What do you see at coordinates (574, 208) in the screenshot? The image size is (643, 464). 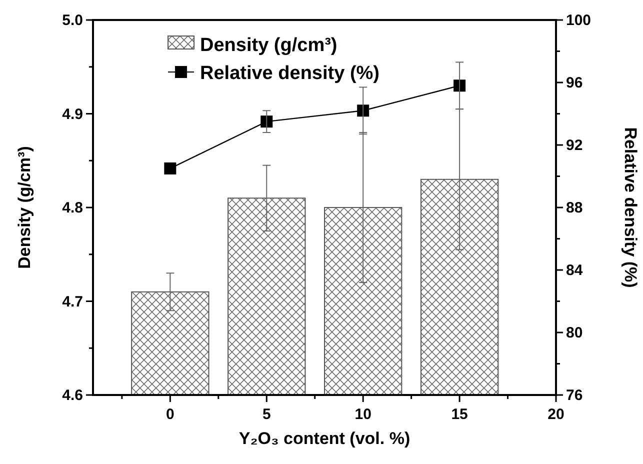 I see `y2-tick-label: 88` at bounding box center [574, 208].